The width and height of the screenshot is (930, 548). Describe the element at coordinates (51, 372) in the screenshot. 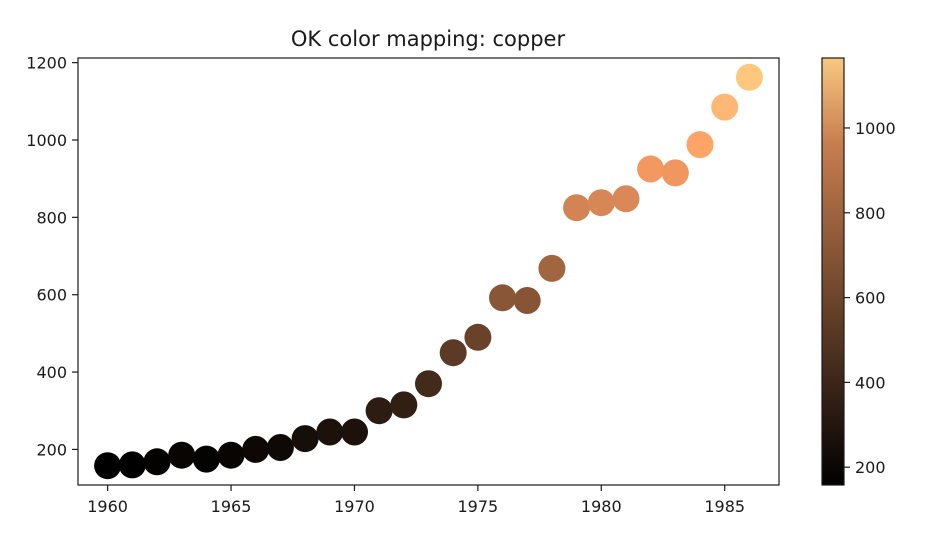

I see `y-tick-label: 400` at that location.